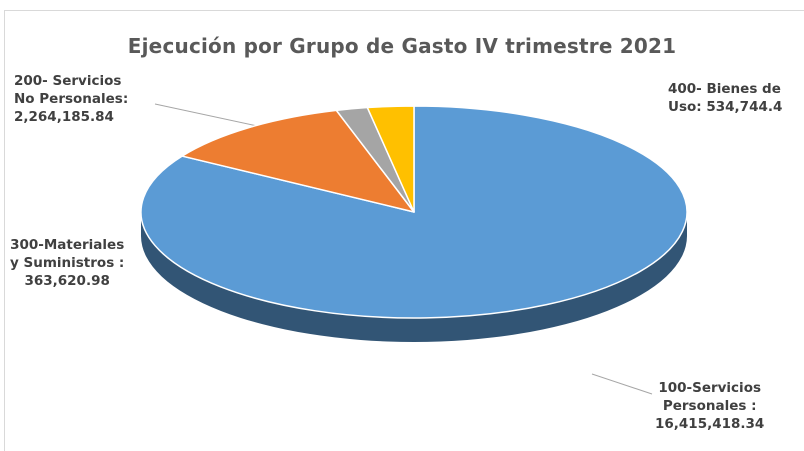  I want to click on slice-label-100-line2: Personales :, so click(709, 406).